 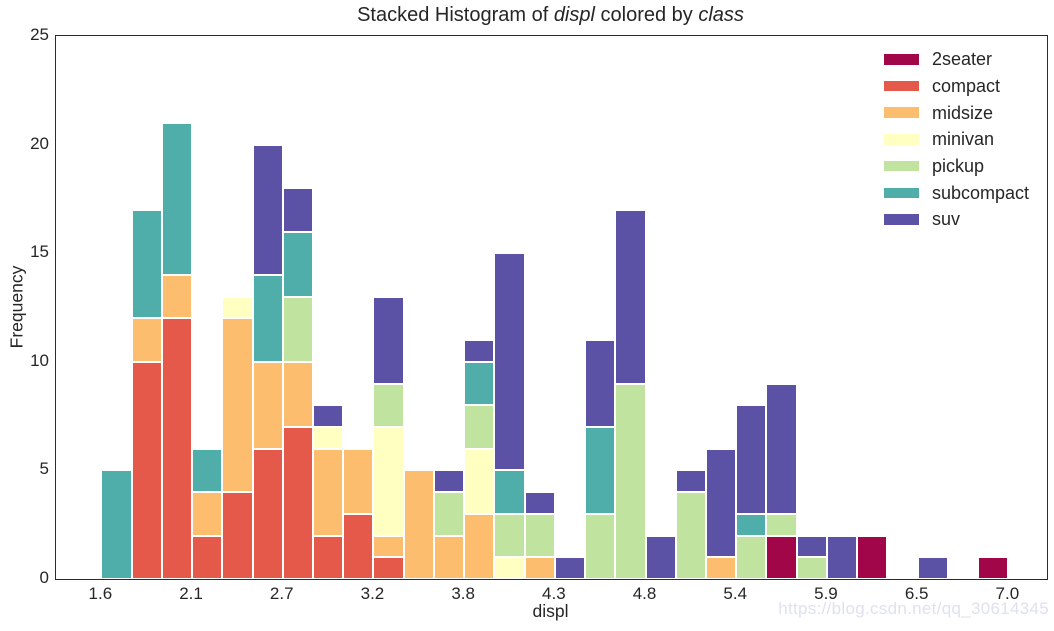 I want to click on x-tick-label: 3.2, so click(x=372, y=593).